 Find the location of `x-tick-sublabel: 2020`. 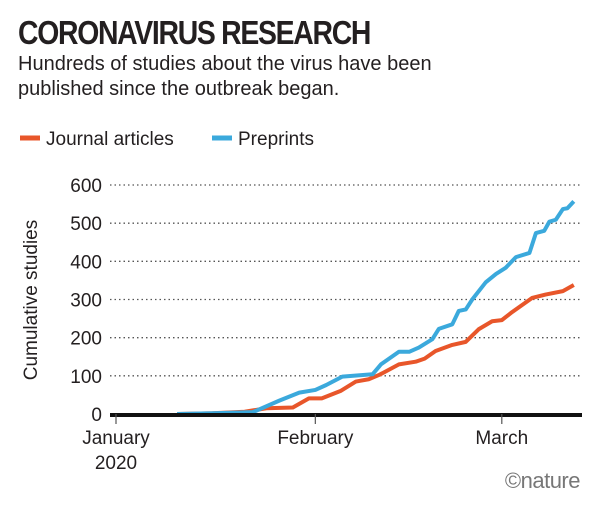

x-tick-sublabel: 2020 is located at coordinates (116, 463).